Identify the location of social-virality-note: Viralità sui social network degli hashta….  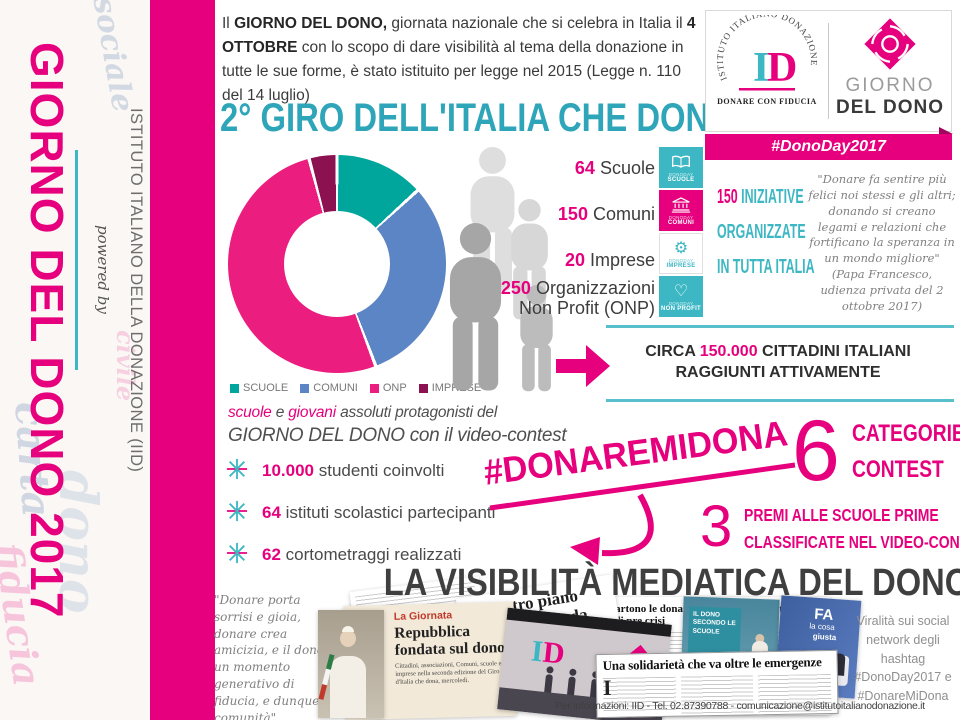
(903, 658).